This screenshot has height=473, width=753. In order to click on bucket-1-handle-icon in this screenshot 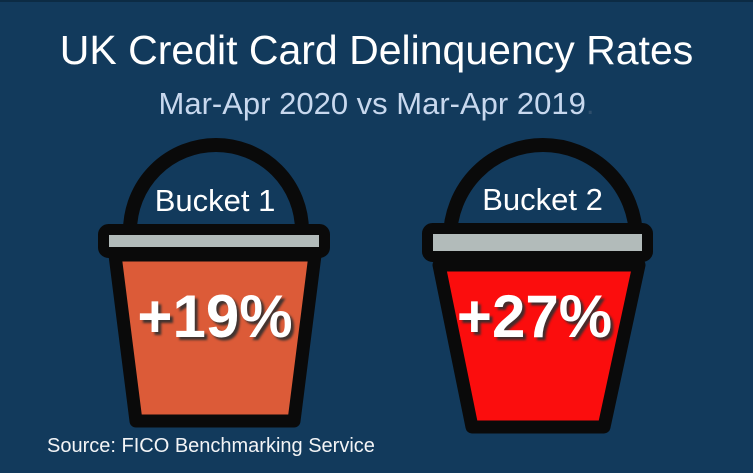, I will do `click(216, 185)`.